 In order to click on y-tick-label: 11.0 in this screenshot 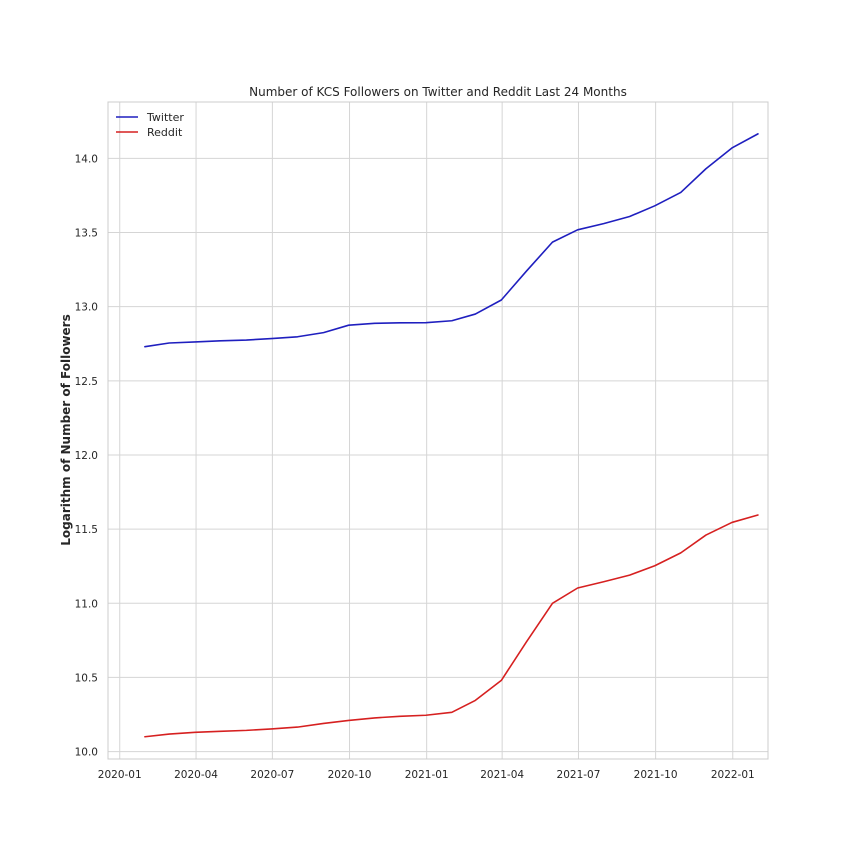, I will do `click(86, 604)`.